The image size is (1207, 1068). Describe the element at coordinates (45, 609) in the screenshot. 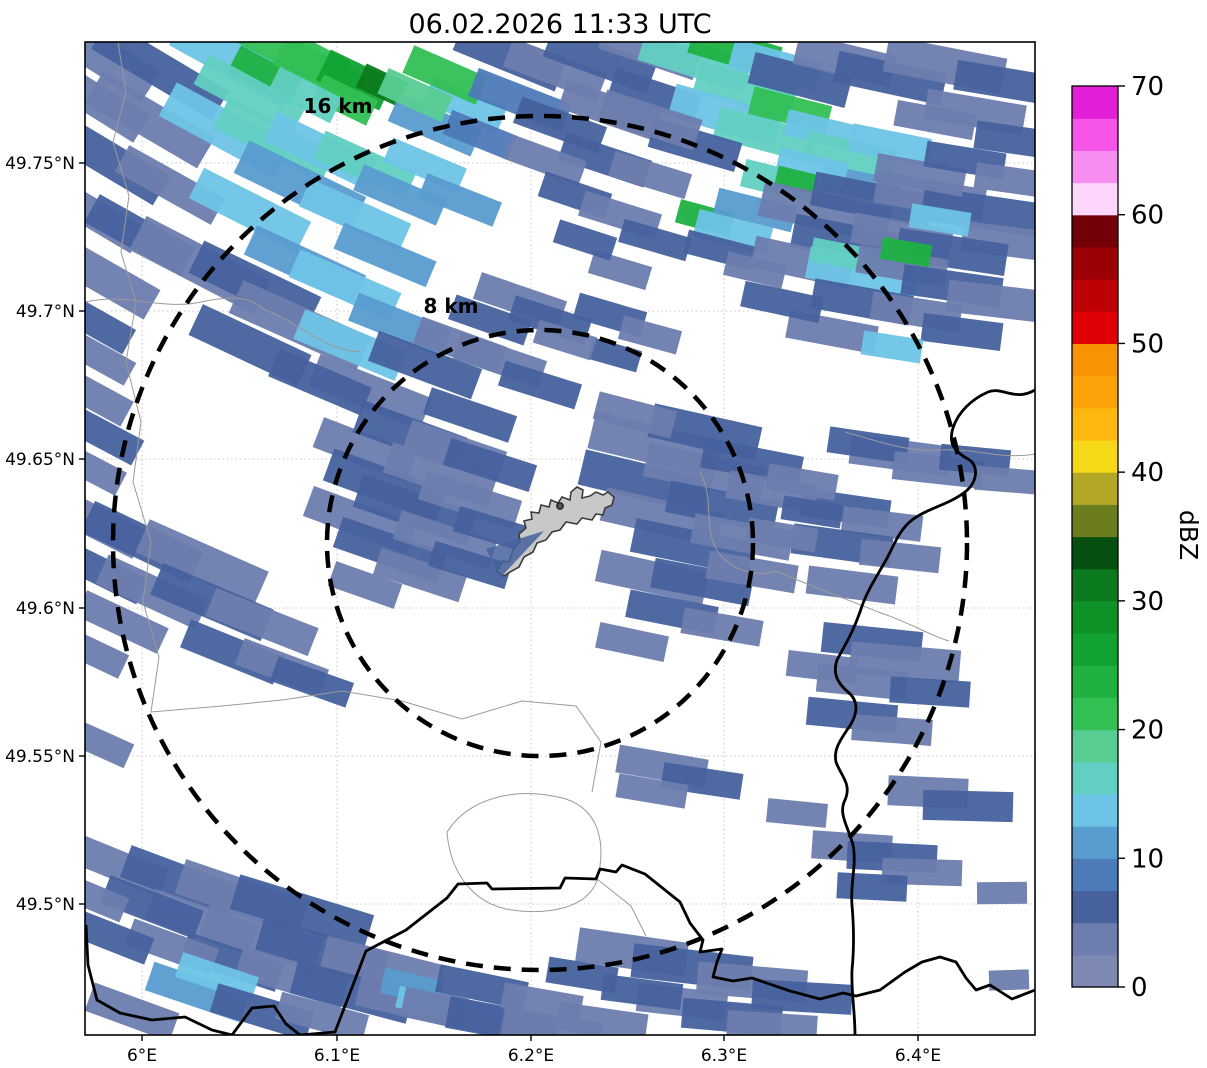

I see `y-axis-tick-label: 49.6°N` at that location.